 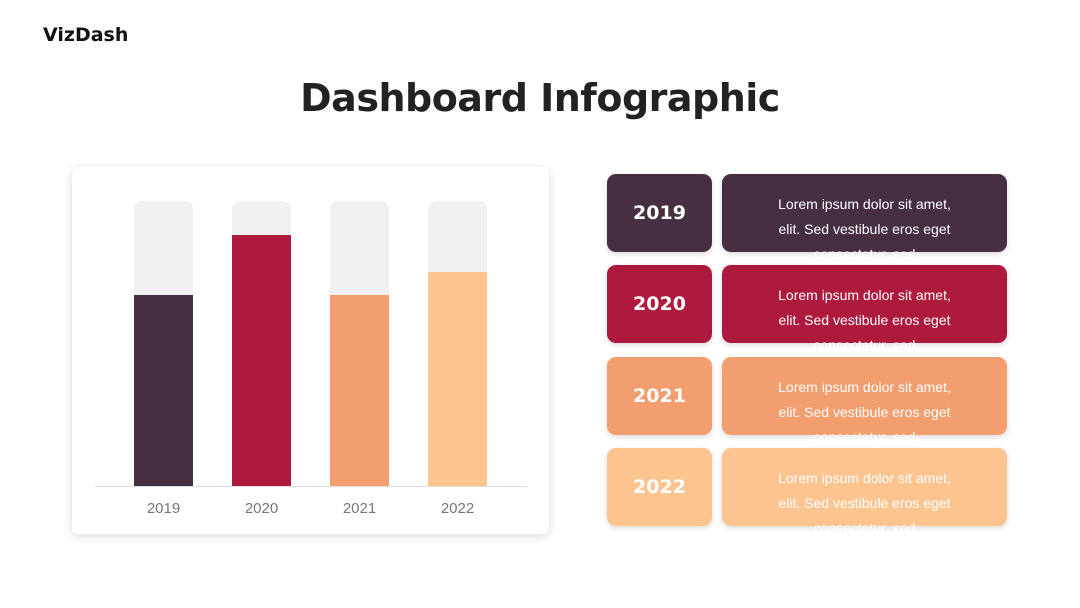 I want to click on brand: VizDash, so click(x=86, y=35).